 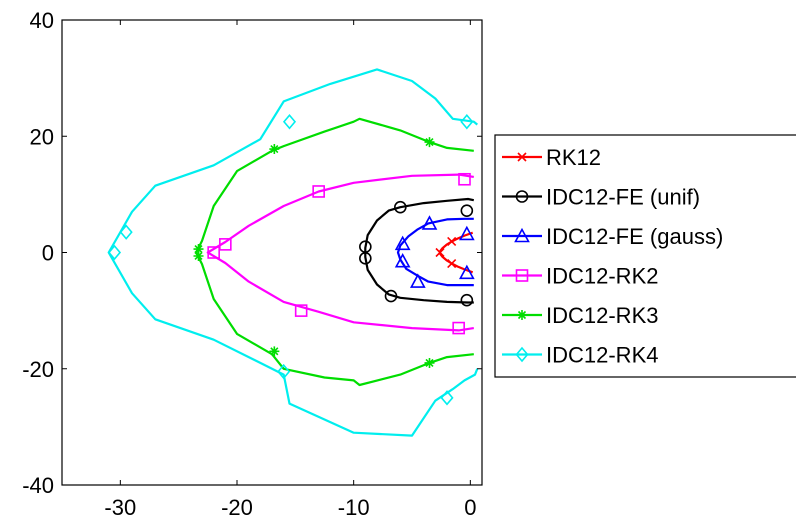 What do you see at coordinates (470, 507) in the screenshot?
I see `x-tick-label: 0` at bounding box center [470, 507].